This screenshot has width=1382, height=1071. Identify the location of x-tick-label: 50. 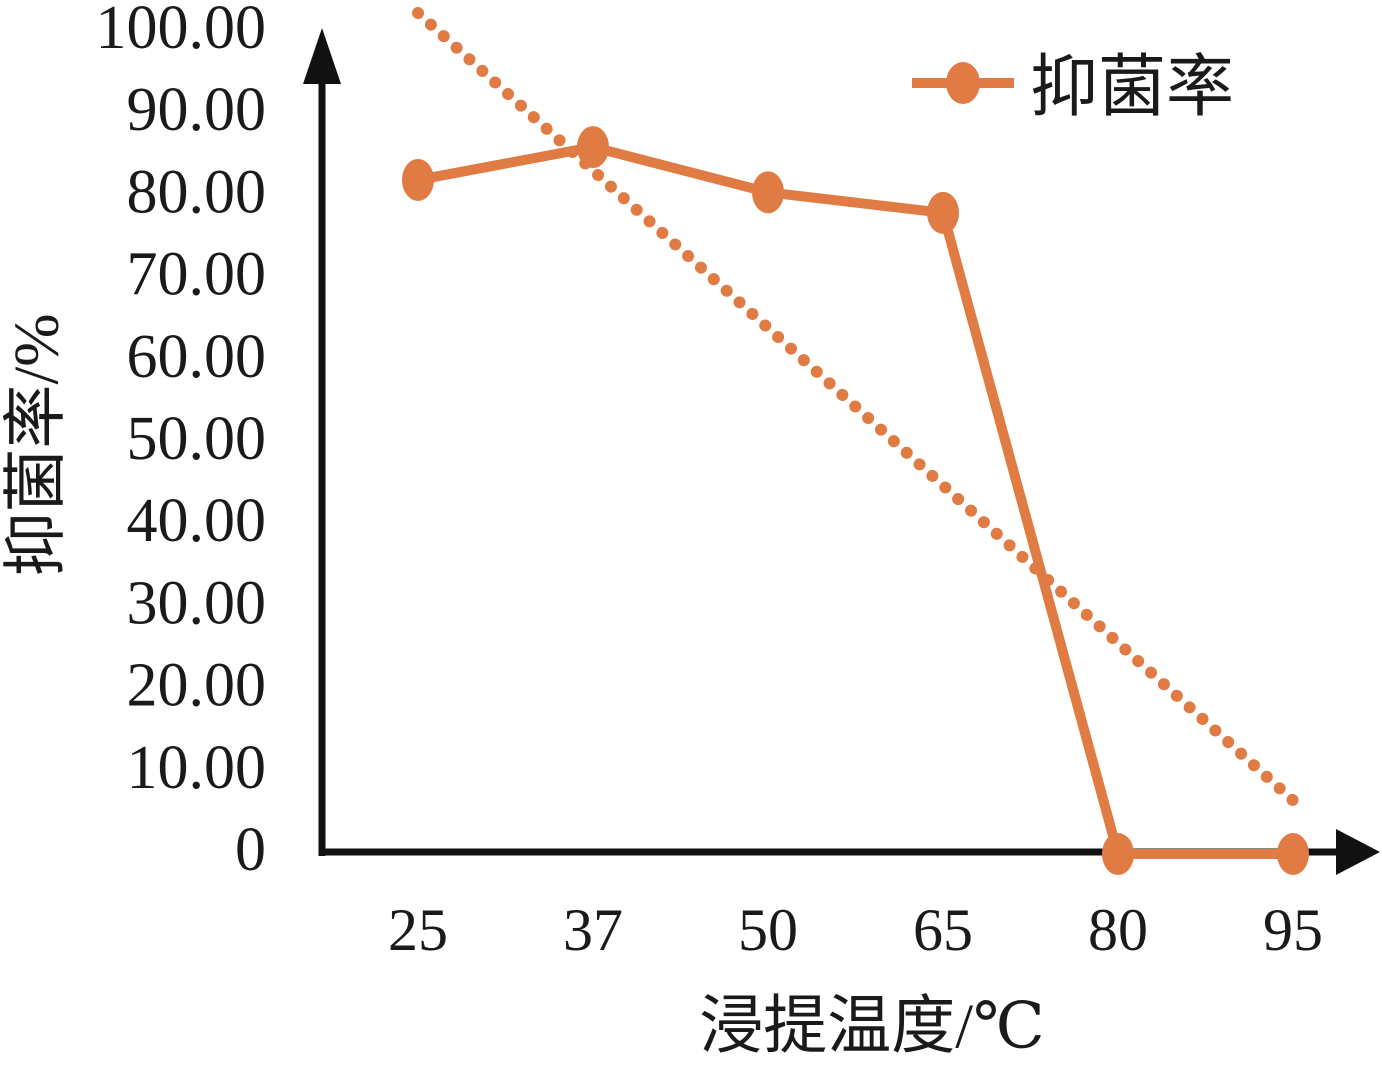
(768, 930).